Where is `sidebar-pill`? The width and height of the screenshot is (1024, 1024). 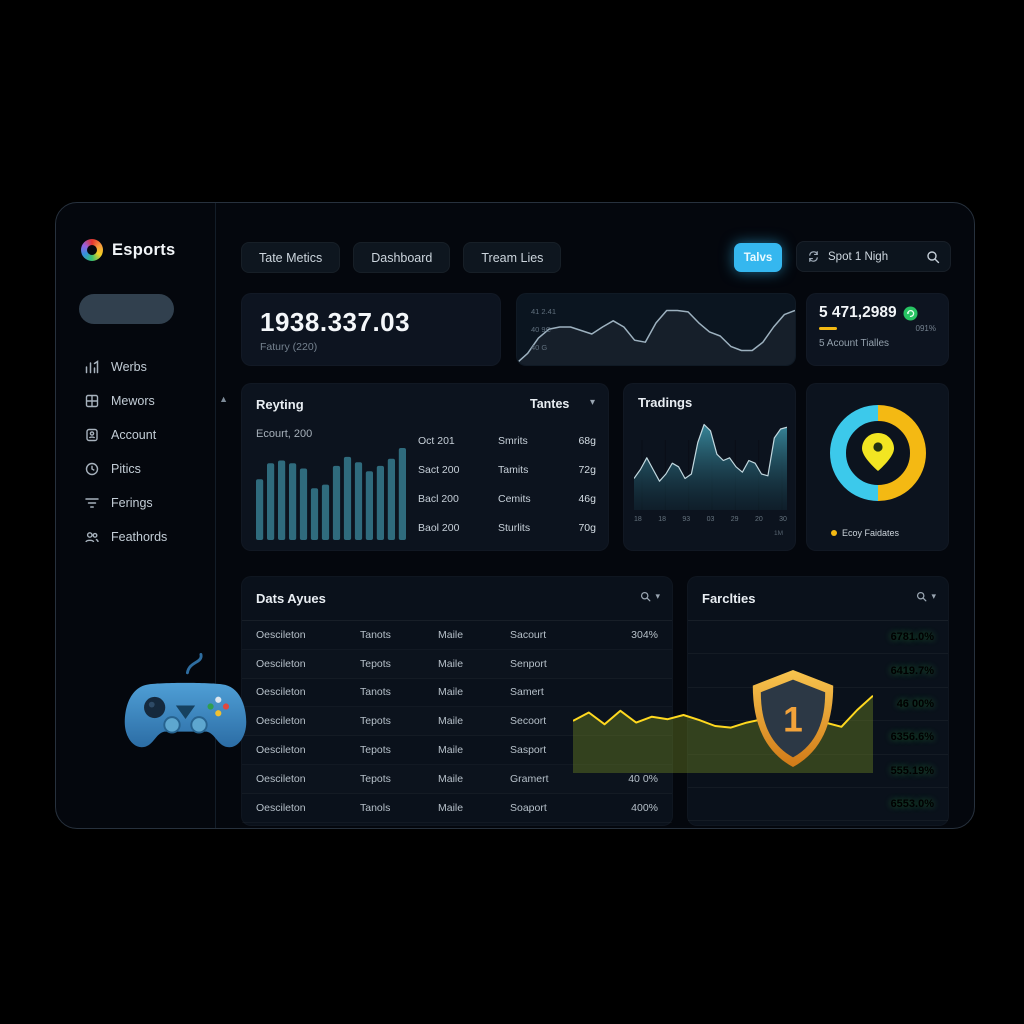 sidebar-pill is located at coordinates (126, 309).